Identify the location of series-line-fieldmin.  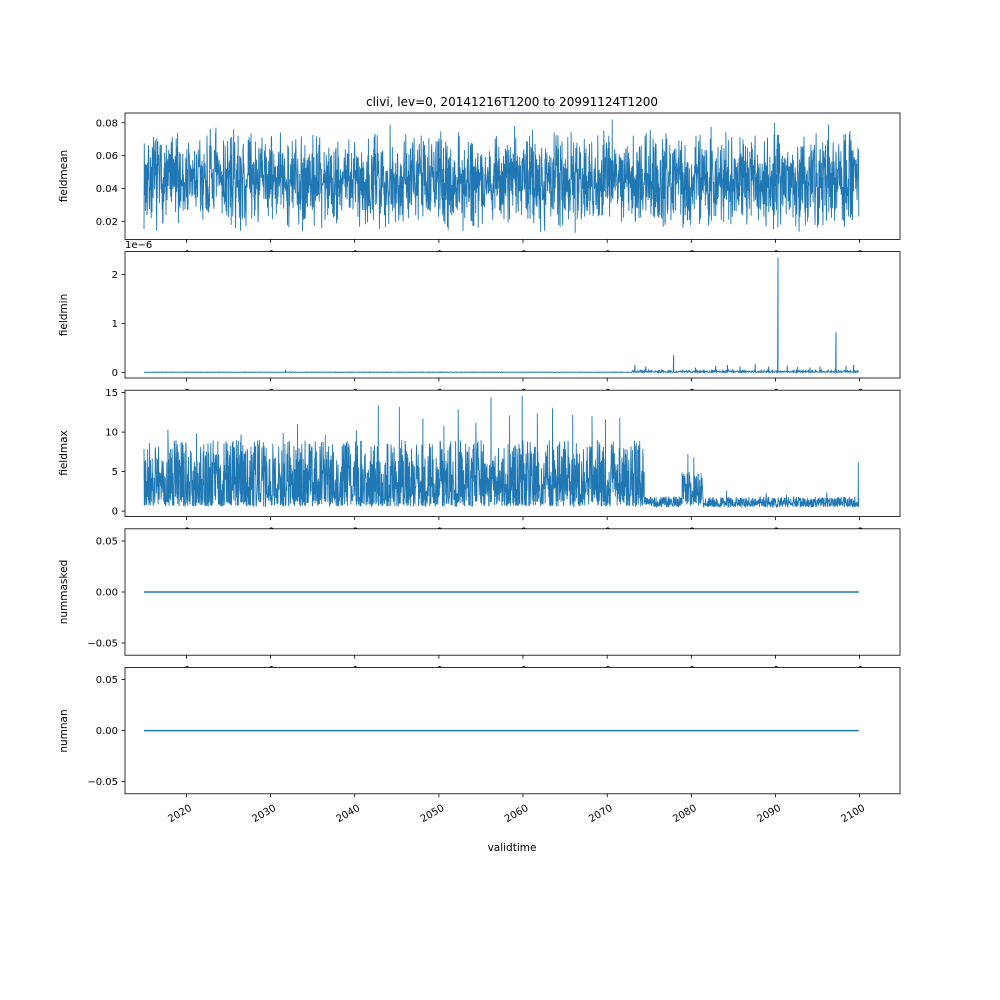
(501, 316).